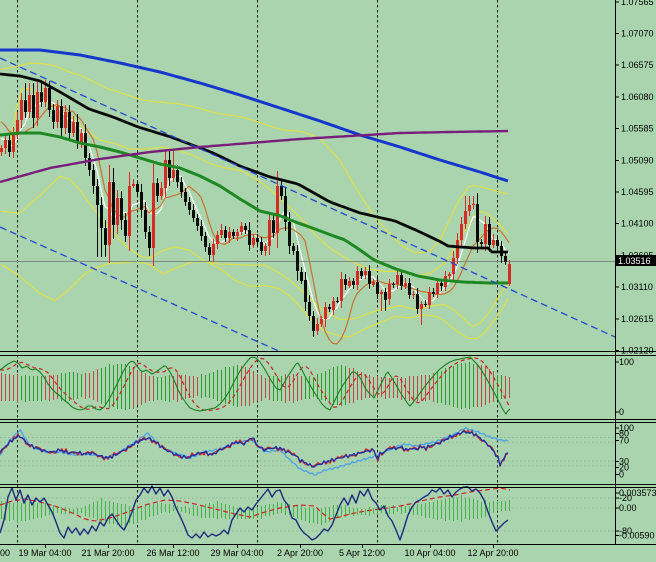 The width and height of the screenshot is (656, 562). I want to click on svg-text: 1.04100, so click(637, 224).